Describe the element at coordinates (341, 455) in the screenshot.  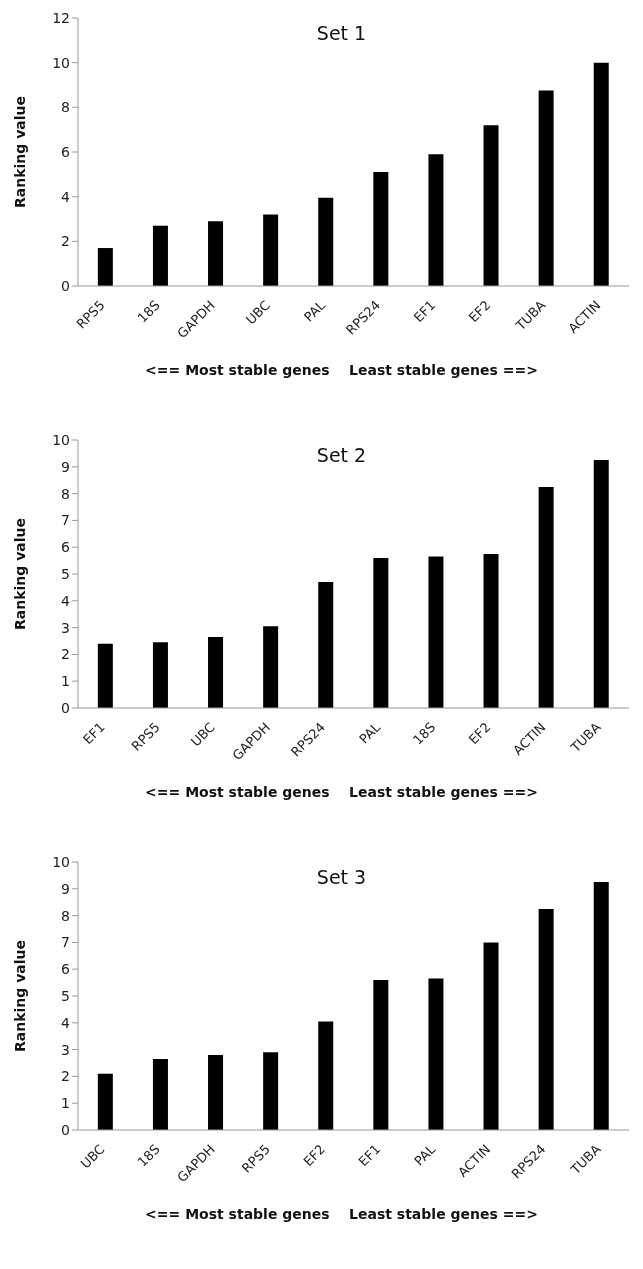
I see `chart-title: Set 2` at that location.